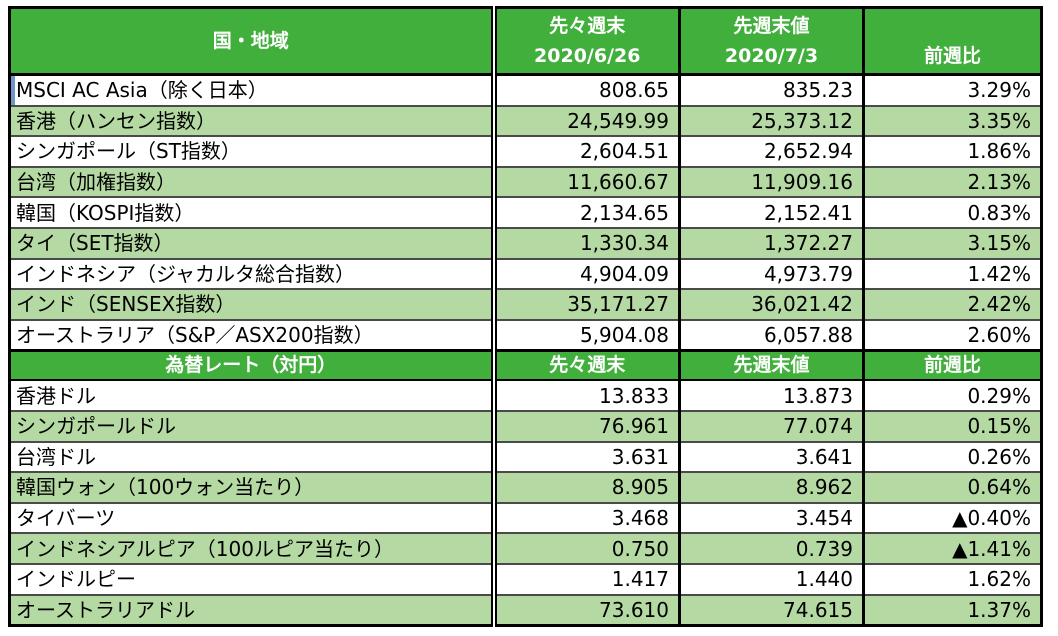 This screenshot has width=1058, height=636. I want to click on fx-table-row: シンガポールドル 76.961 77.074 0.15%, so click(525, 426).